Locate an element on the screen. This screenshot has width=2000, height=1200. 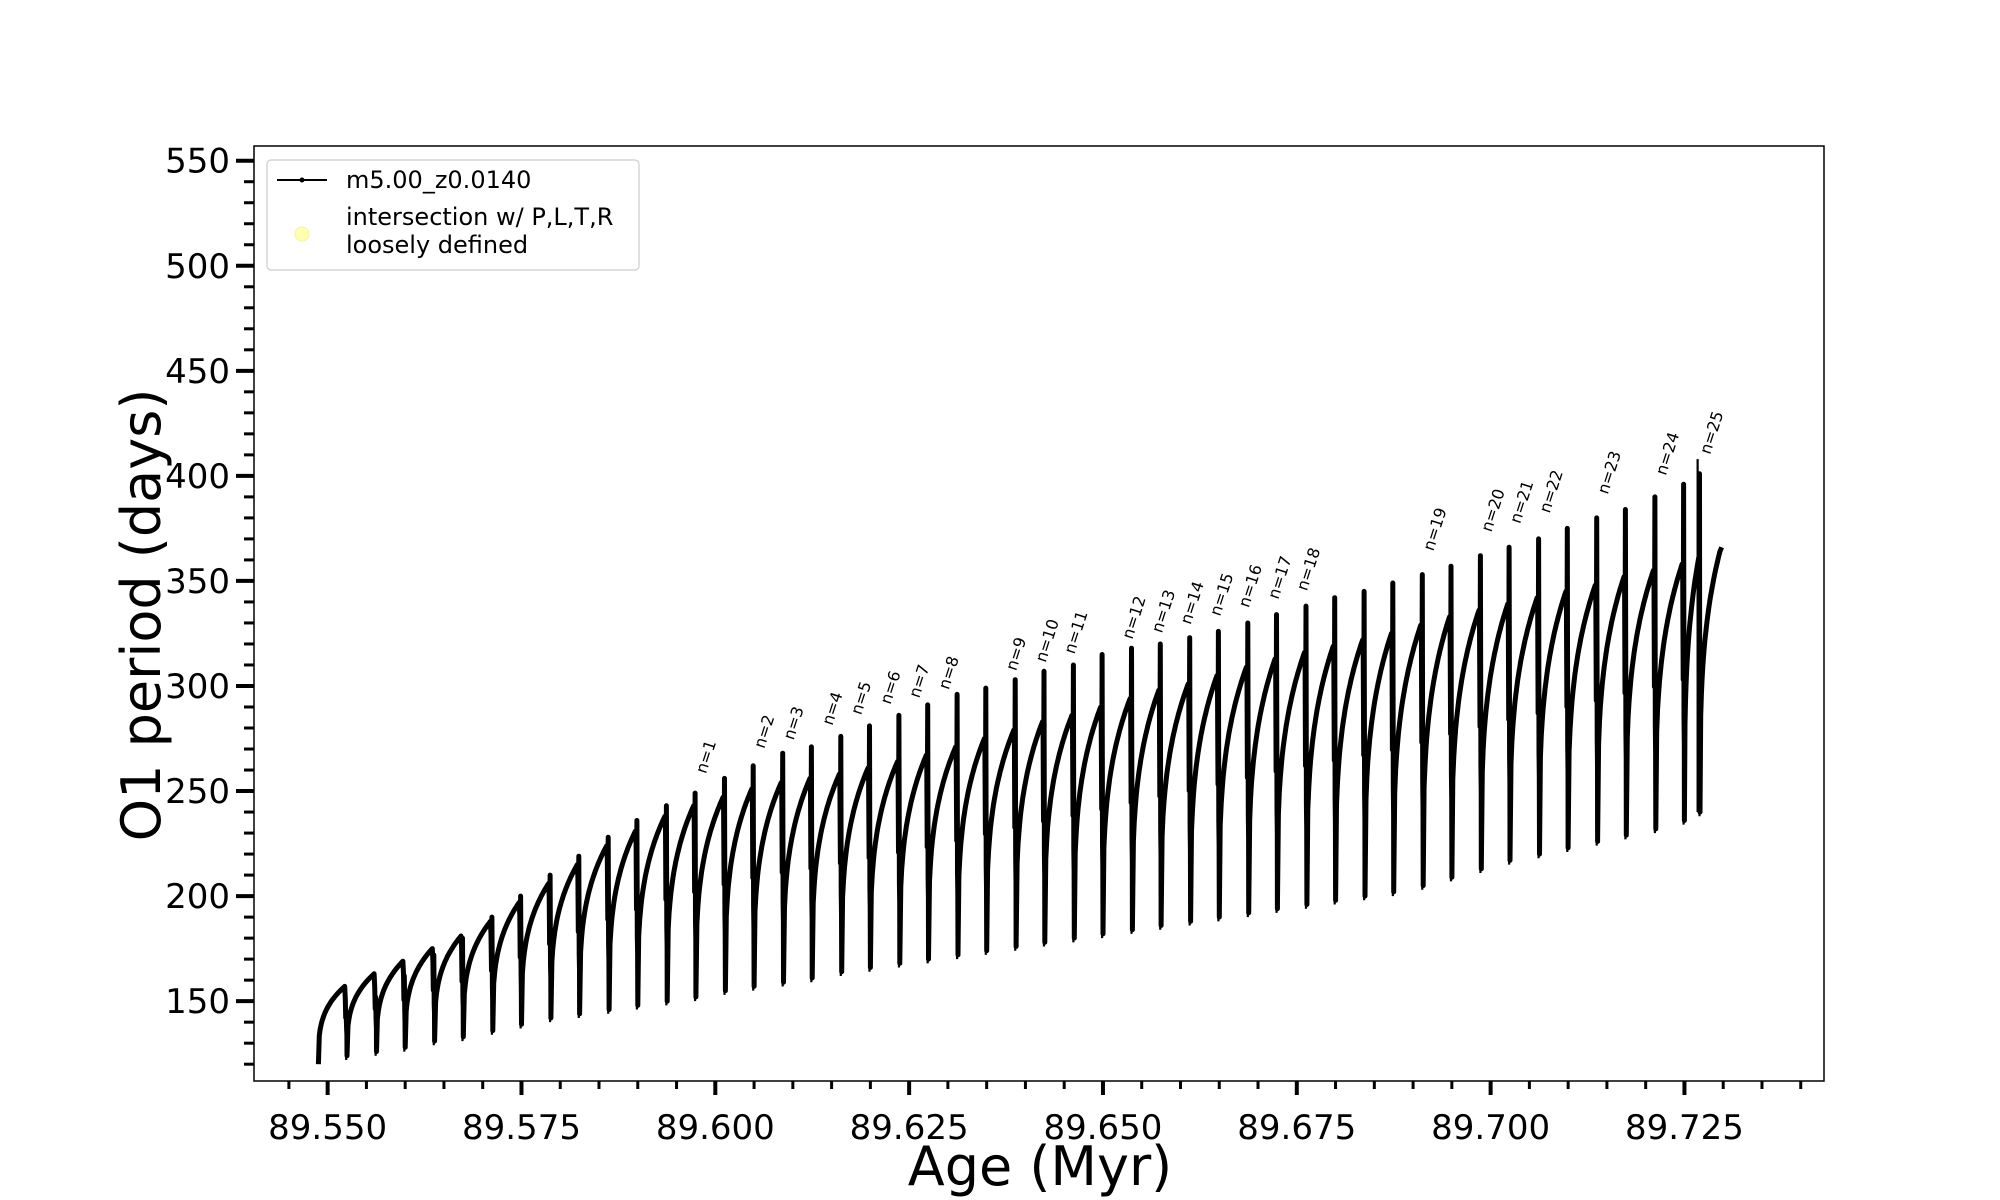
peak-annotation: n=10 is located at coordinates (1047, 641).